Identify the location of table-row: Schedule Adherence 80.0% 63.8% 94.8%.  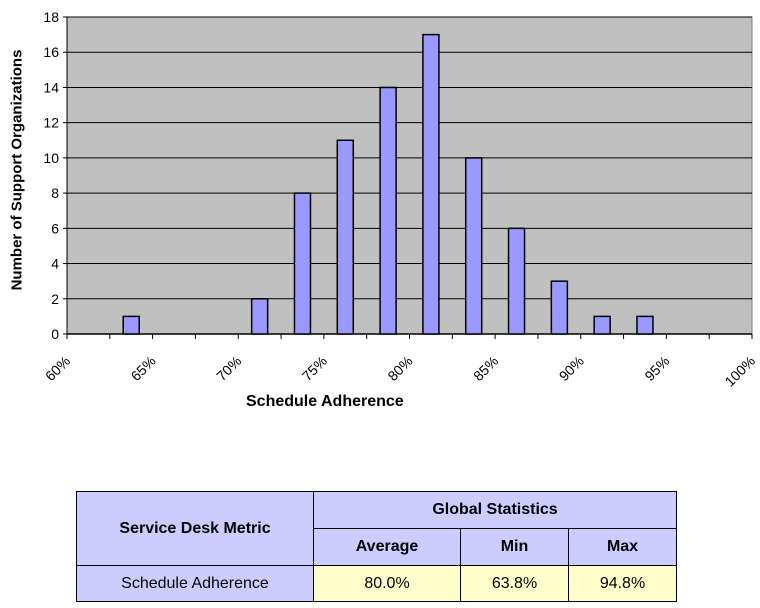
(376, 583).